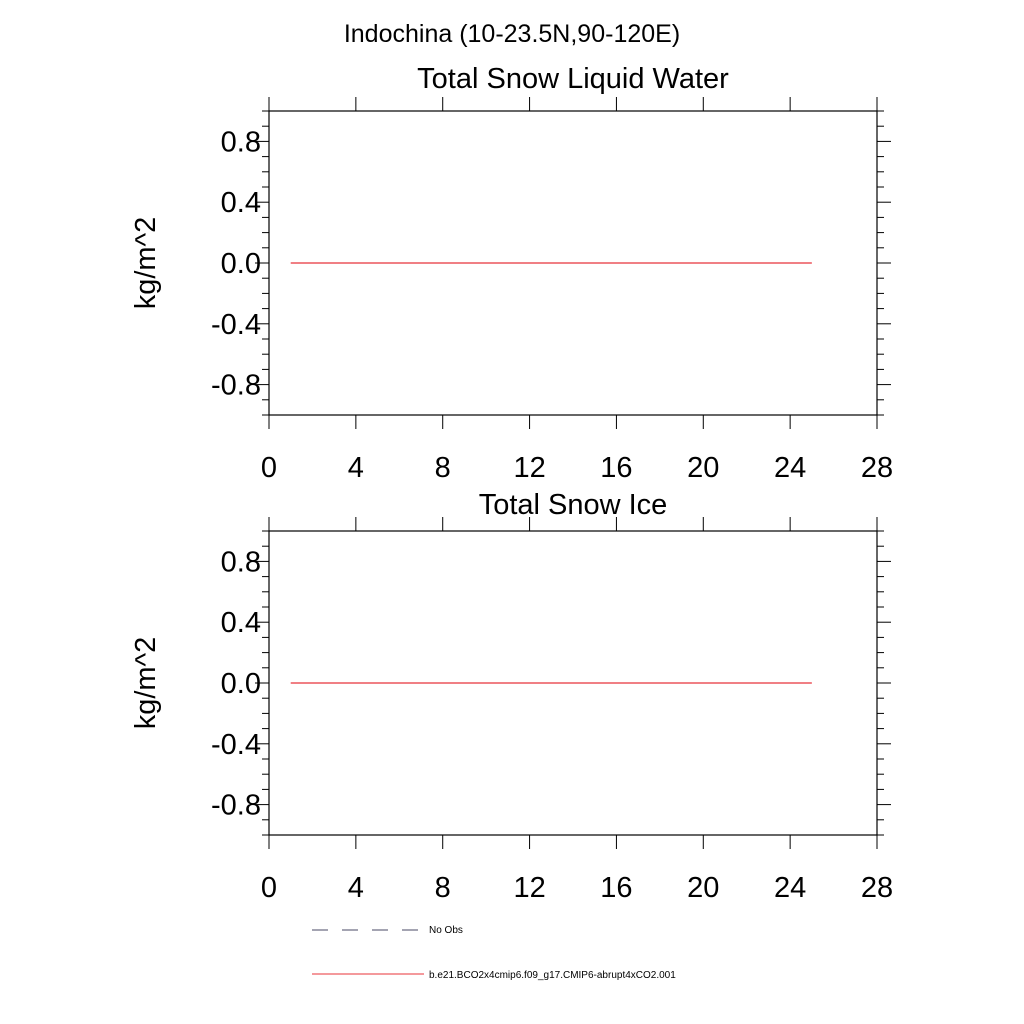 The height and width of the screenshot is (1024, 1024). What do you see at coordinates (573, 79) in the screenshot?
I see `panel-title: Total Snow Liquid Water` at bounding box center [573, 79].